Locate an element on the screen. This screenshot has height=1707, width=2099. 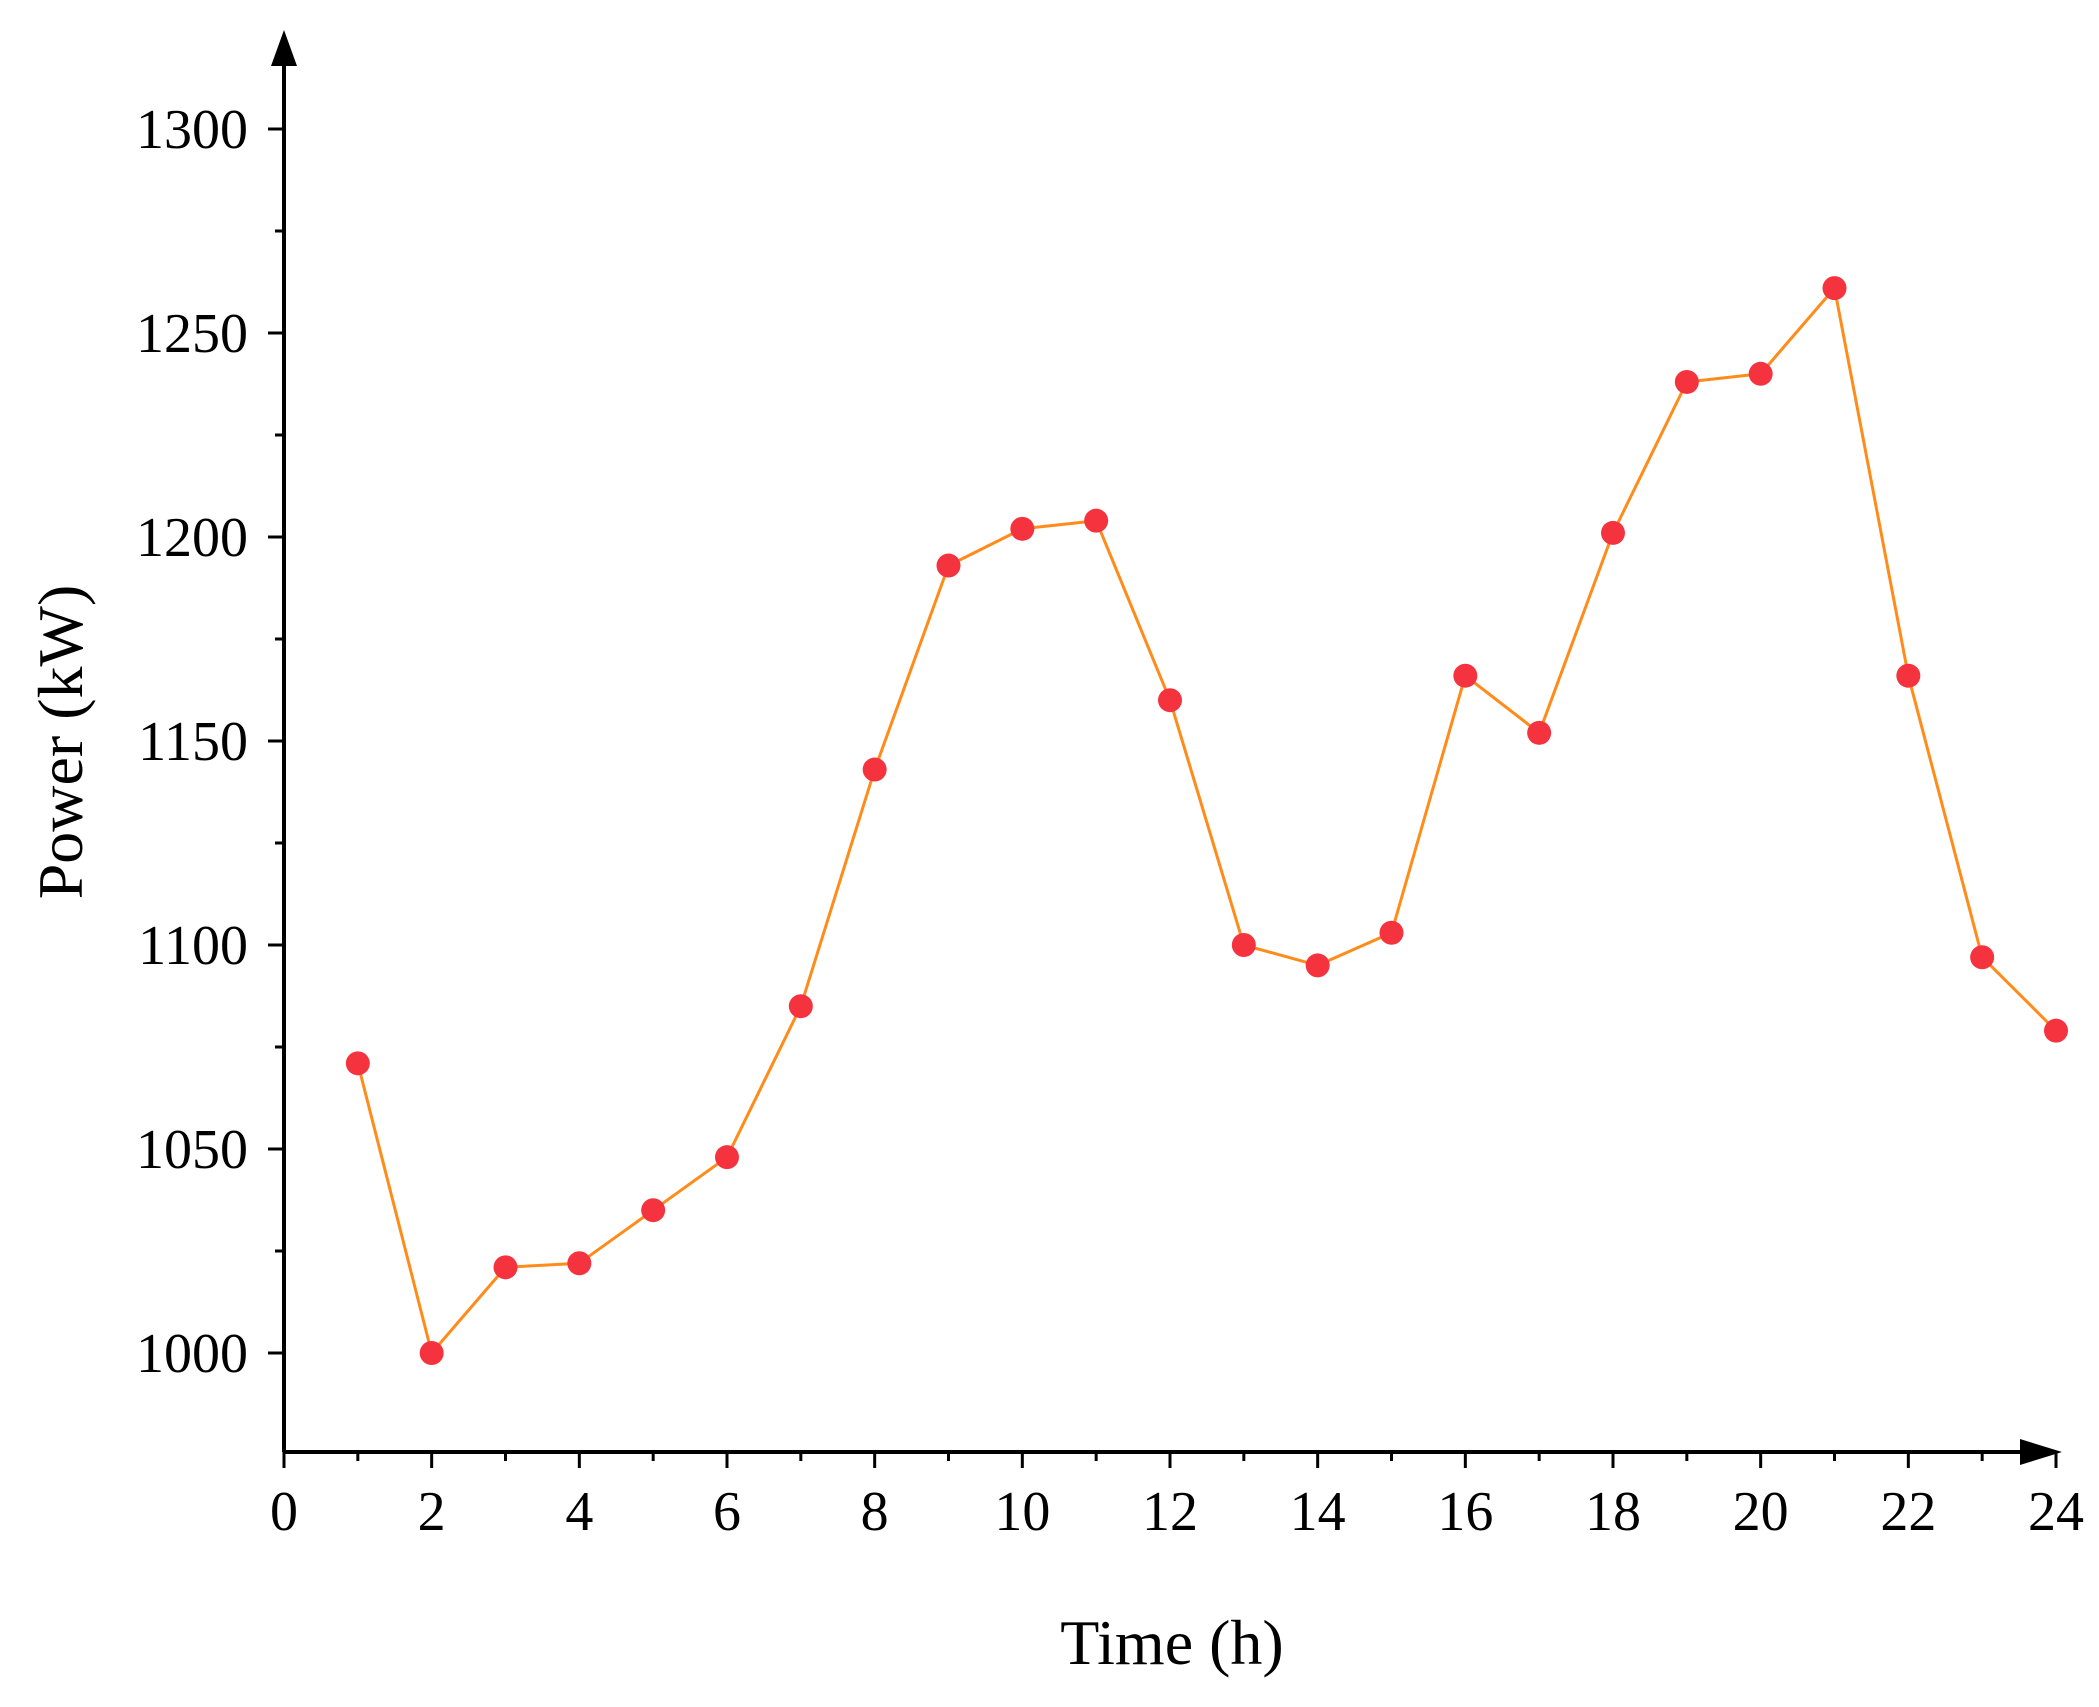
x-axis-title: Time (h) is located at coordinates (1171, 1642).